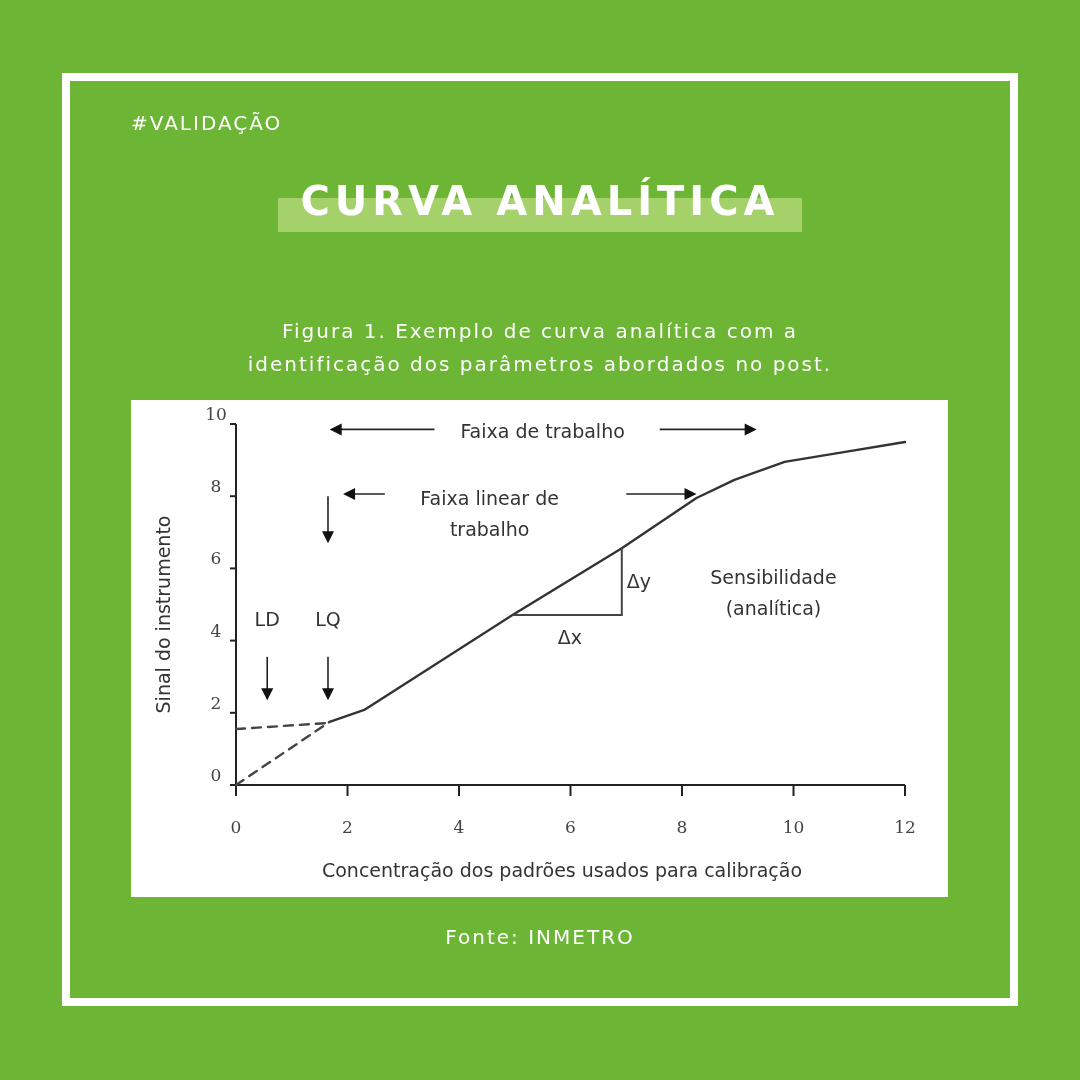 This screenshot has width=1080, height=1080. Describe the element at coordinates (570, 636) in the screenshot. I see `annotation: Δx` at that location.